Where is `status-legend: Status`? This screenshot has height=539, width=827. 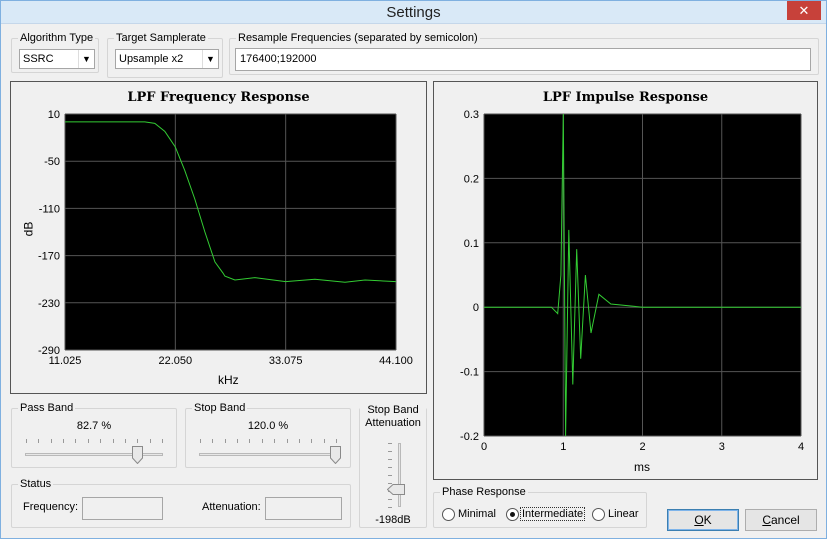
status-legend: Status is located at coordinates (36, 484).